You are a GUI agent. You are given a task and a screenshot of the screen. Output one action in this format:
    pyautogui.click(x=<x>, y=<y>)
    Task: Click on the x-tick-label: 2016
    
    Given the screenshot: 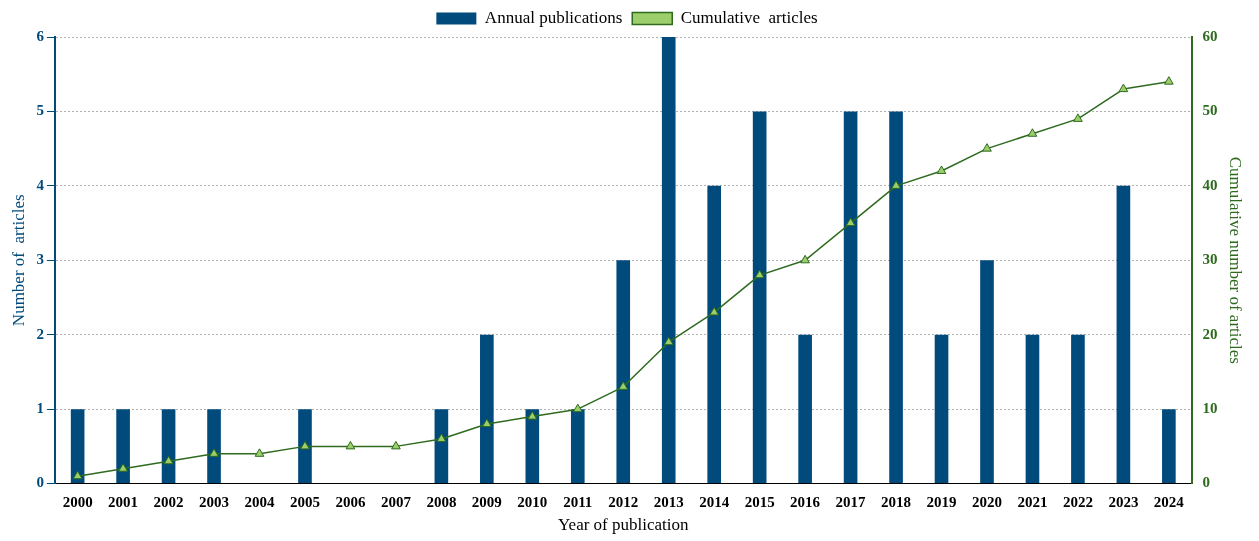 What is the action you would take?
    pyautogui.click(x=805, y=502)
    